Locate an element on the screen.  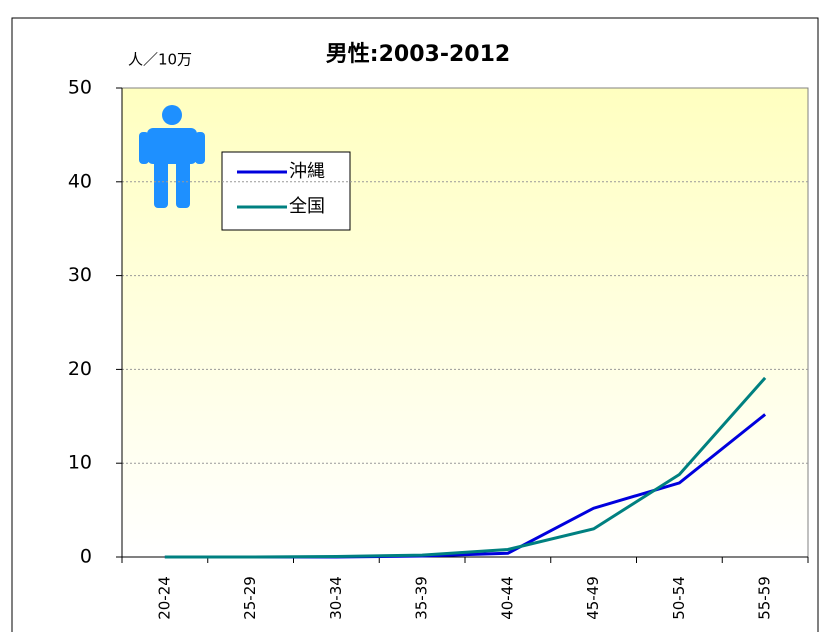
x-tick-label: 50-54 is located at coordinates (679, 598).